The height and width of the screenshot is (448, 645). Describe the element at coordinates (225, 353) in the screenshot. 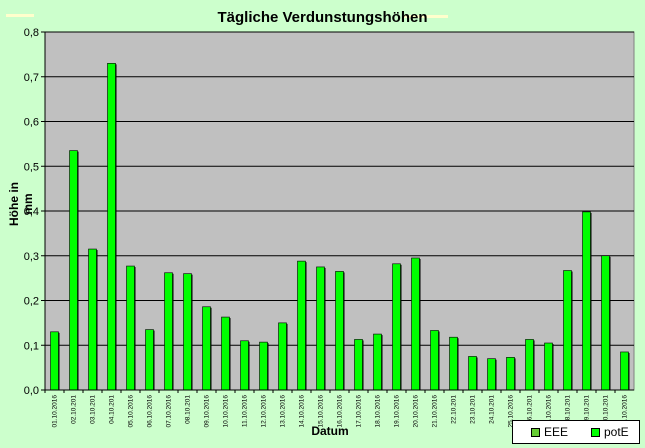

I see `bar-10.10.2016` at that location.